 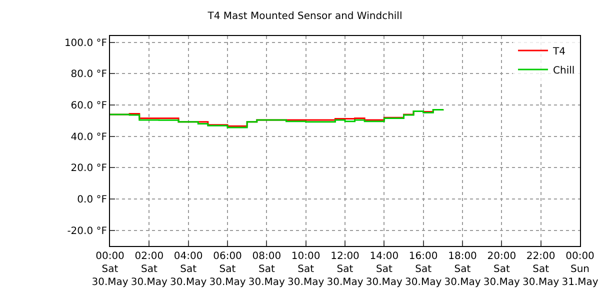 What do you see at coordinates (304, 16) in the screenshot?
I see `chart-title: T4 Mast Mounted Sensor and Windchill` at bounding box center [304, 16].